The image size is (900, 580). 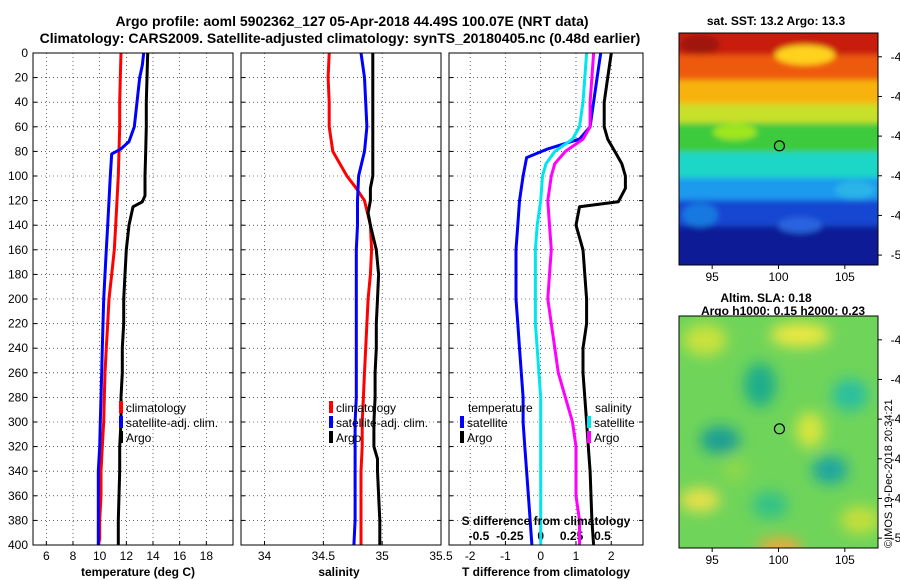 What do you see at coordinates (895, 498) in the screenshot?
I see `map-y-tick-label: -48` at bounding box center [895, 498].